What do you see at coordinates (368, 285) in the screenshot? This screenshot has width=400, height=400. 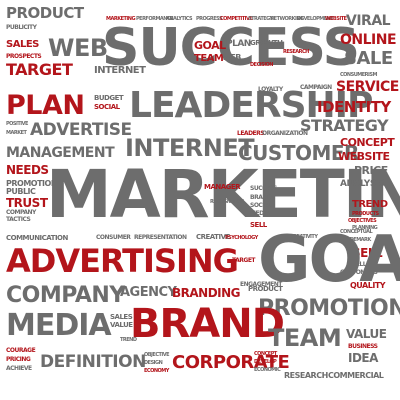 I see `word-quality: QUALITY` at bounding box center [368, 285].